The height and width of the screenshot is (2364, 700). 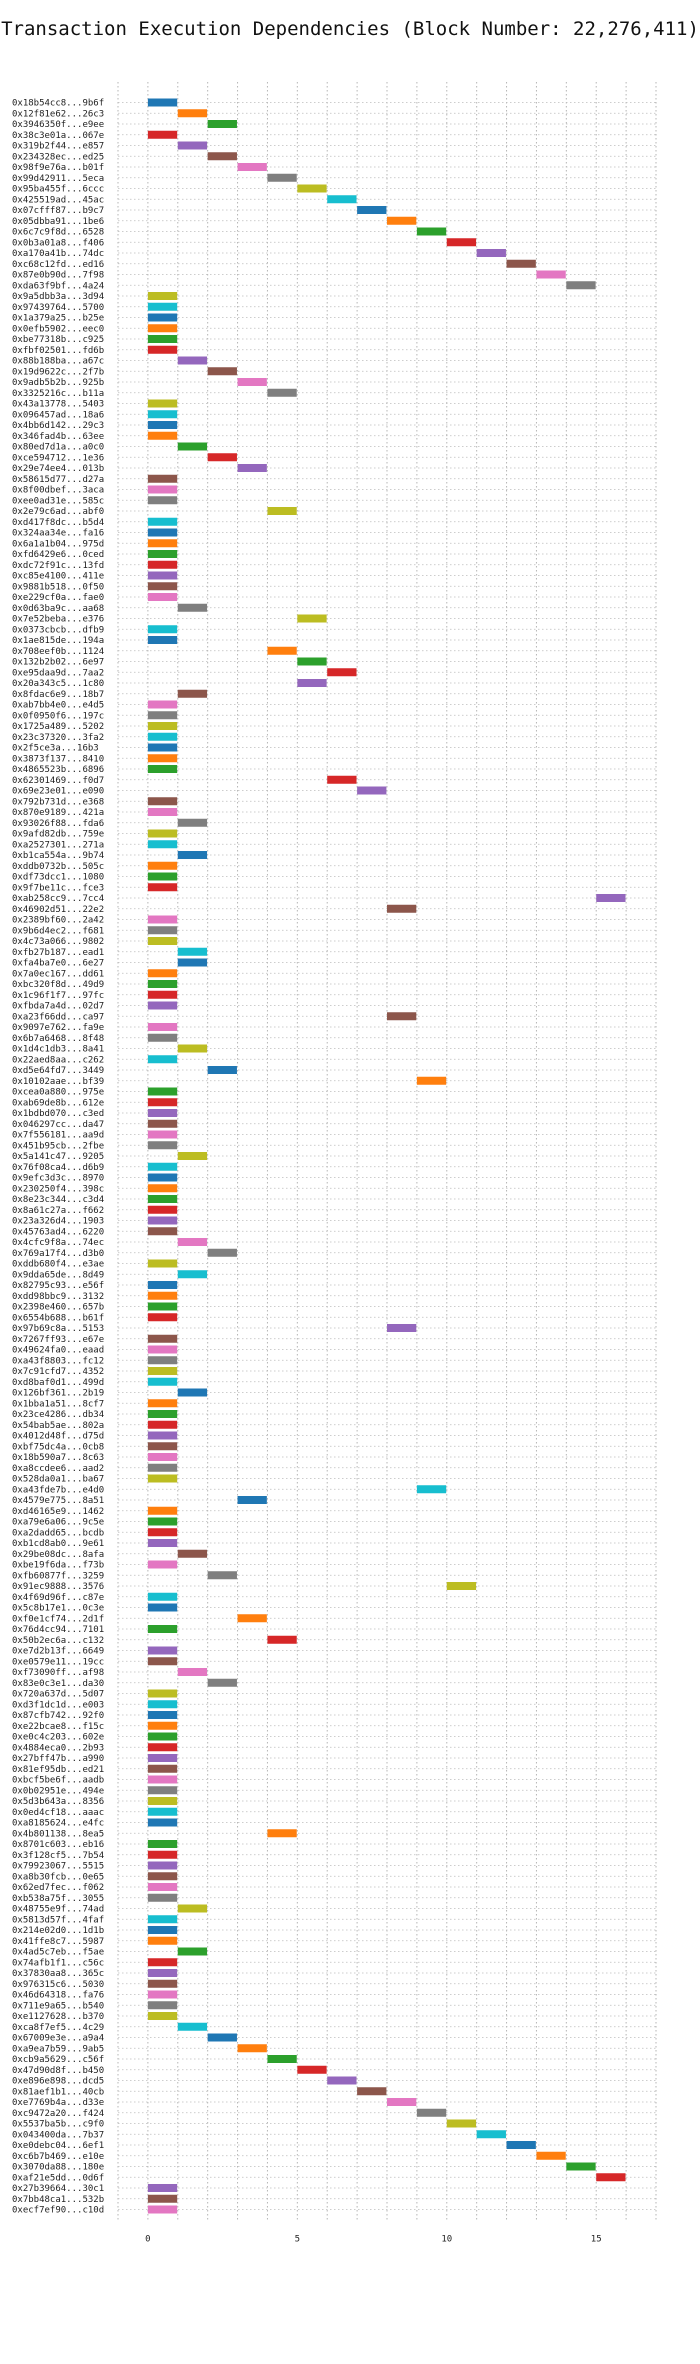 What do you see at coordinates (58, 1910) in the screenshot?
I see `tx-label: 0x48755e9f...74ad` at bounding box center [58, 1910].